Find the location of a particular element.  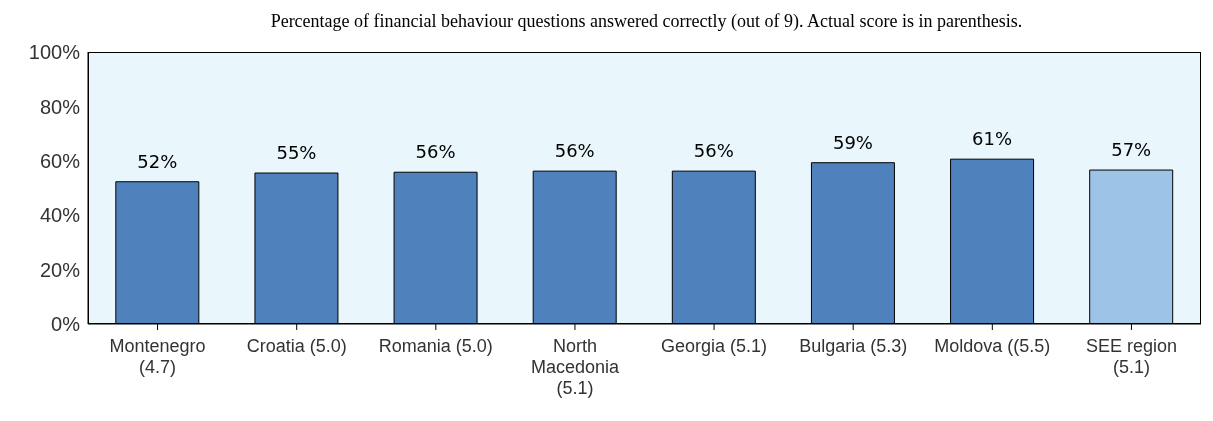

data-label: 59% is located at coordinates (852, 142).